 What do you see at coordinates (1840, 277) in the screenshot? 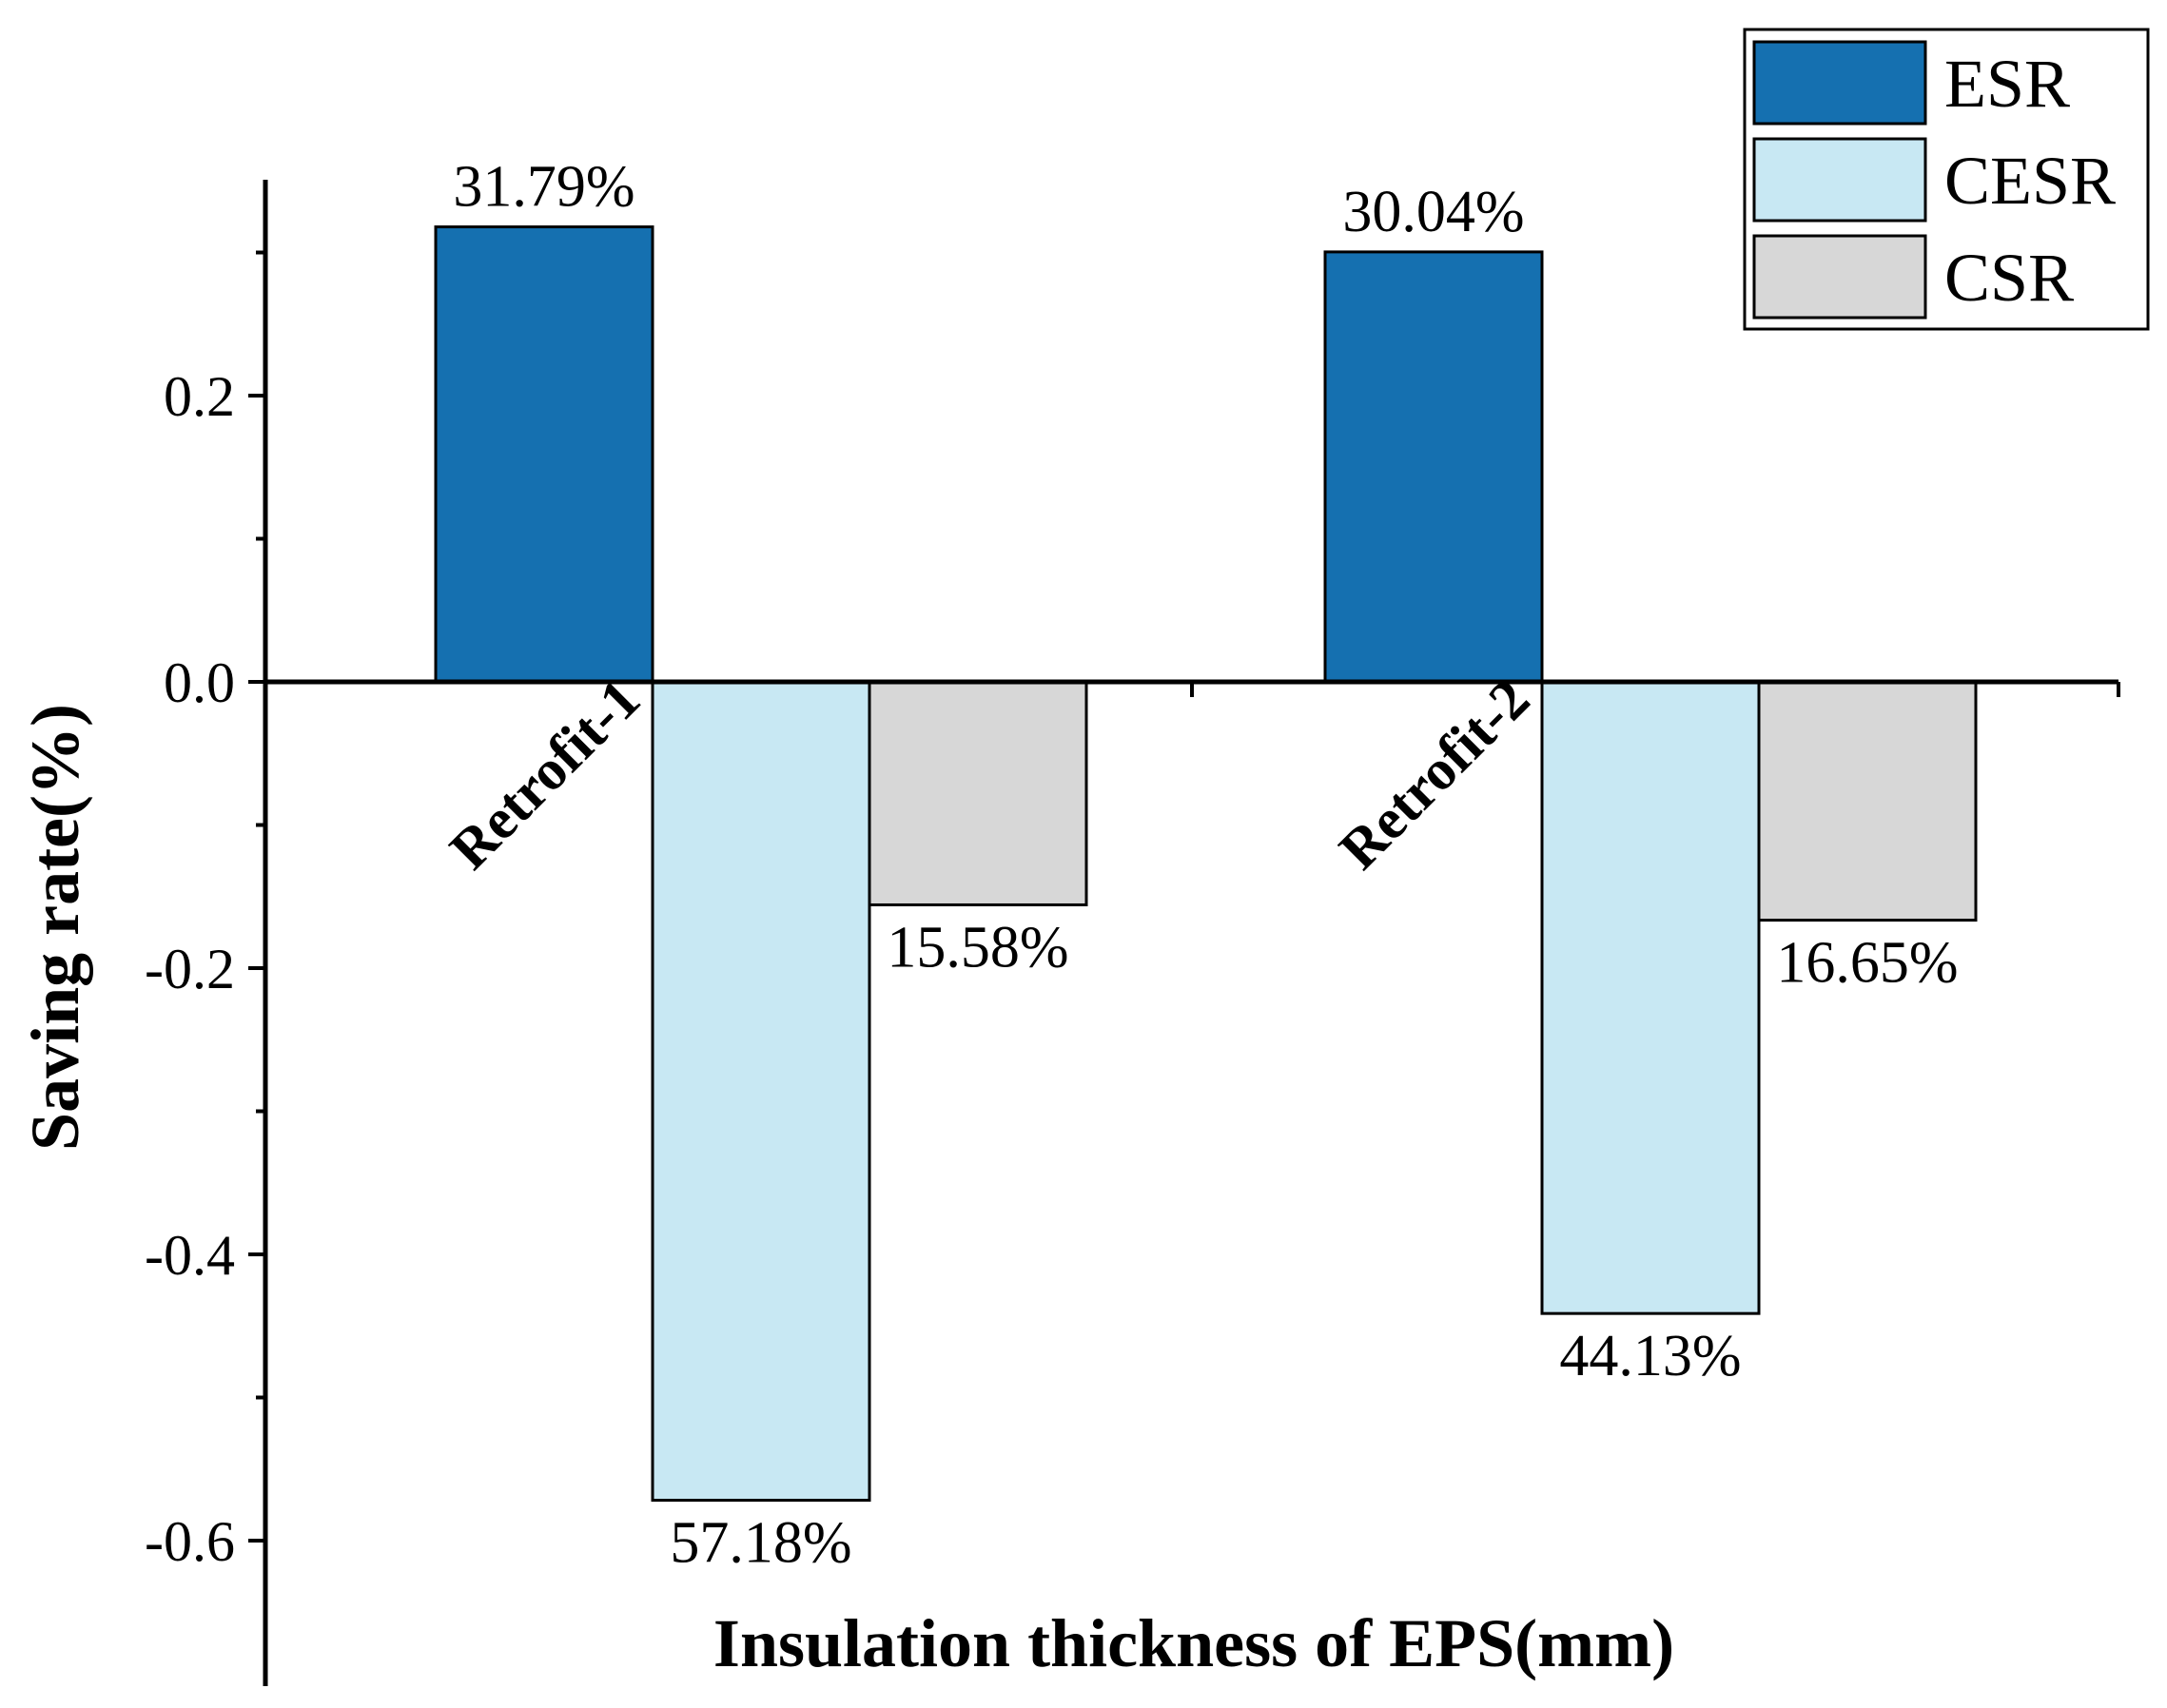
I see `legend-swatch-csr` at bounding box center [1840, 277].